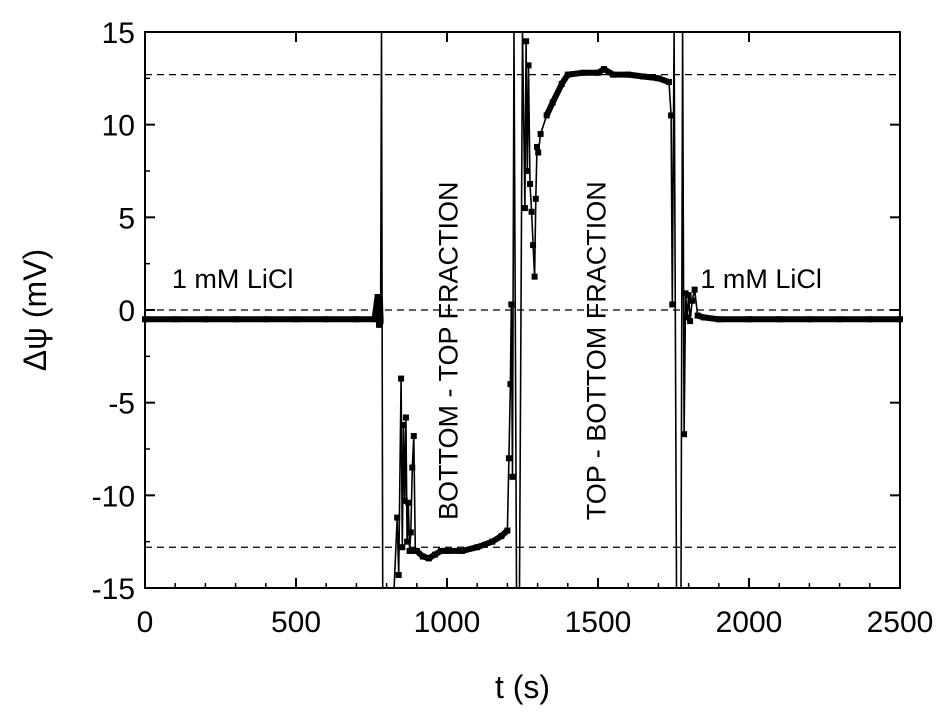 This screenshot has height=717, width=948. What do you see at coordinates (900, 622) in the screenshot?
I see `x-tick-label: 2500` at bounding box center [900, 622].